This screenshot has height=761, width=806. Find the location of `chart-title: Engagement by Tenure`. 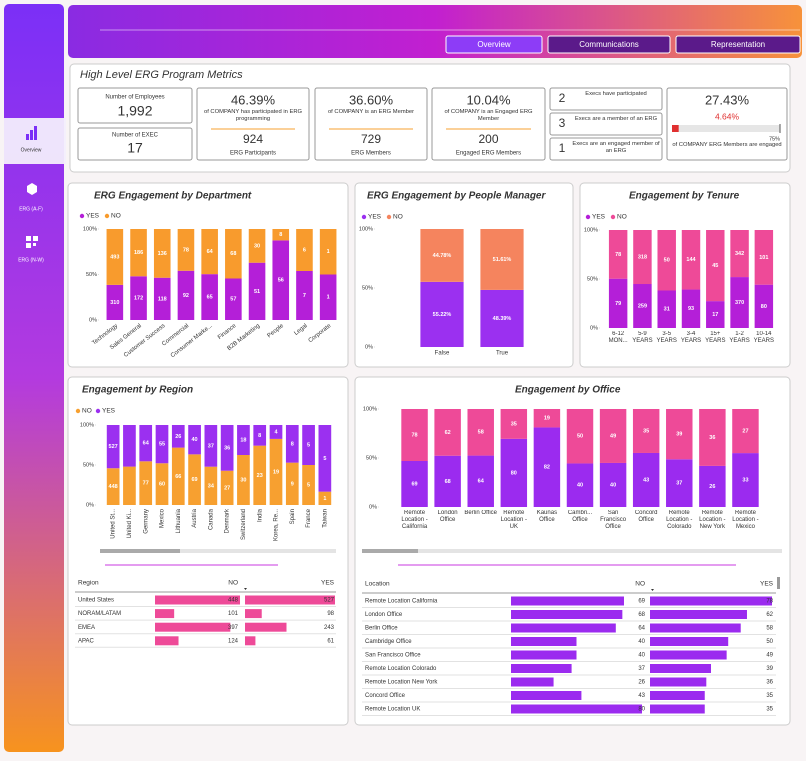

chart-title: Engagement by Tenure is located at coordinates (684, 196).